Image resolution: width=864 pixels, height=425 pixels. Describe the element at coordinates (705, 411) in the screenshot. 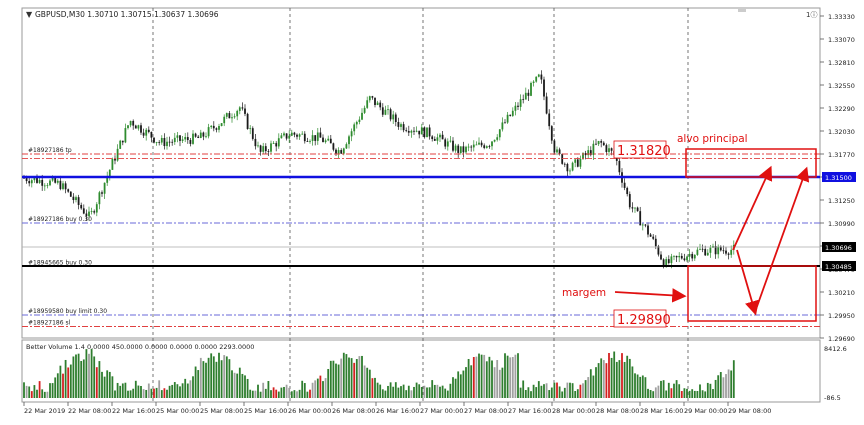

I see `time-label: 29 Mar 00:00` at that location.